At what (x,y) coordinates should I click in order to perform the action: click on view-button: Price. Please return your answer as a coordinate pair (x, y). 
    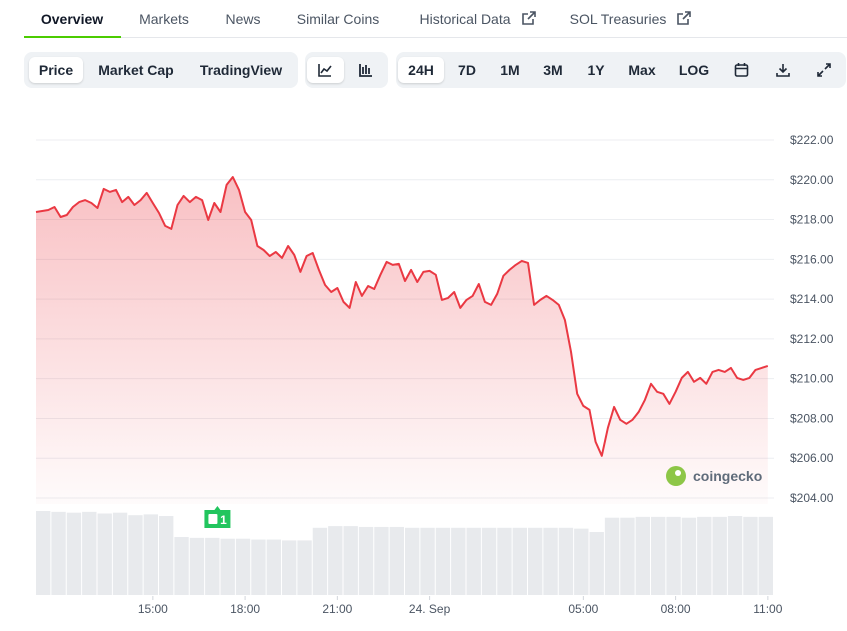
    Looking at the image, I should click on (56, 70).